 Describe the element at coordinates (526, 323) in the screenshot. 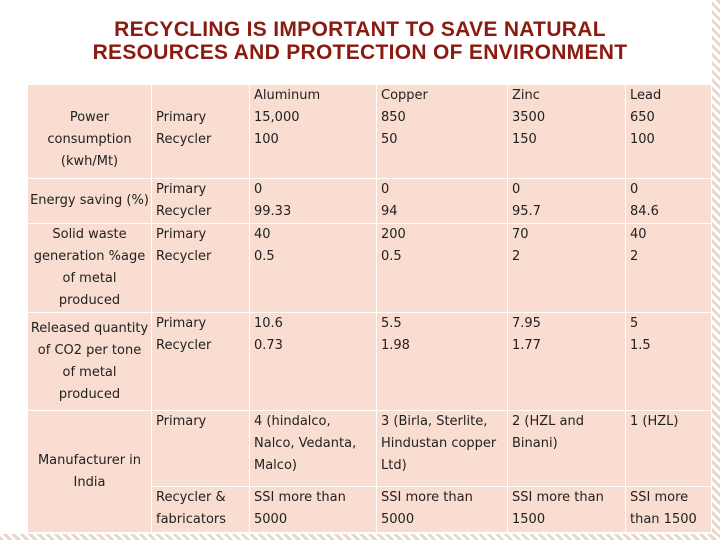

I see `value-primary: 7.95` at that location.